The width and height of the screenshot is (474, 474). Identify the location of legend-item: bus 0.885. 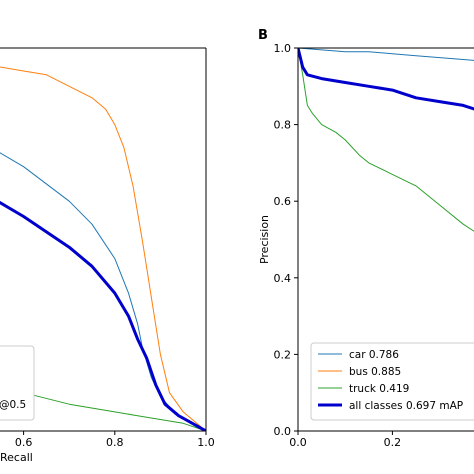
(359, 372).